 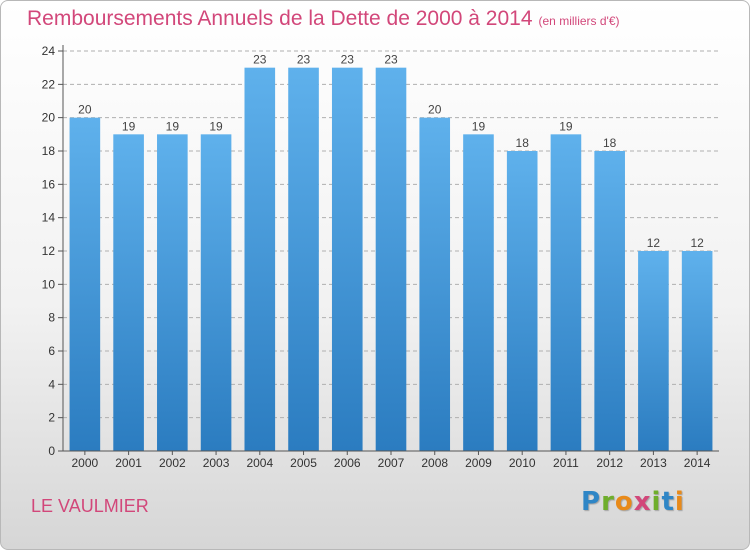 What do you see at coordinates (51, 384) in the screenshot?
I see `y-tick-label: 4` at bounding box center [51, 384].